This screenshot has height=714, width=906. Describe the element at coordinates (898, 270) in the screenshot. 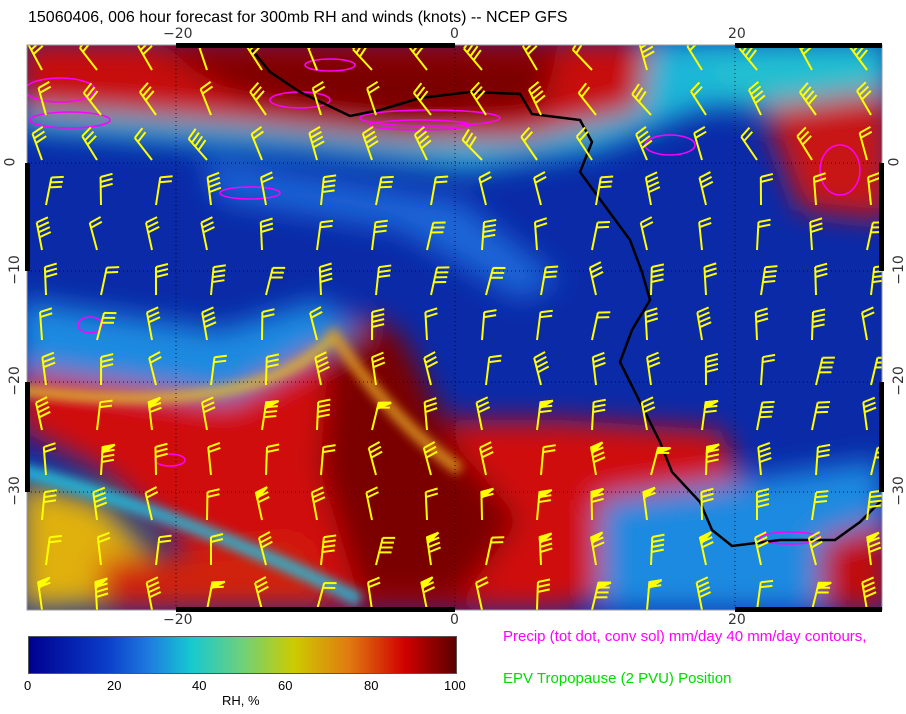

I see `lat-tick-right: −10` at that location.